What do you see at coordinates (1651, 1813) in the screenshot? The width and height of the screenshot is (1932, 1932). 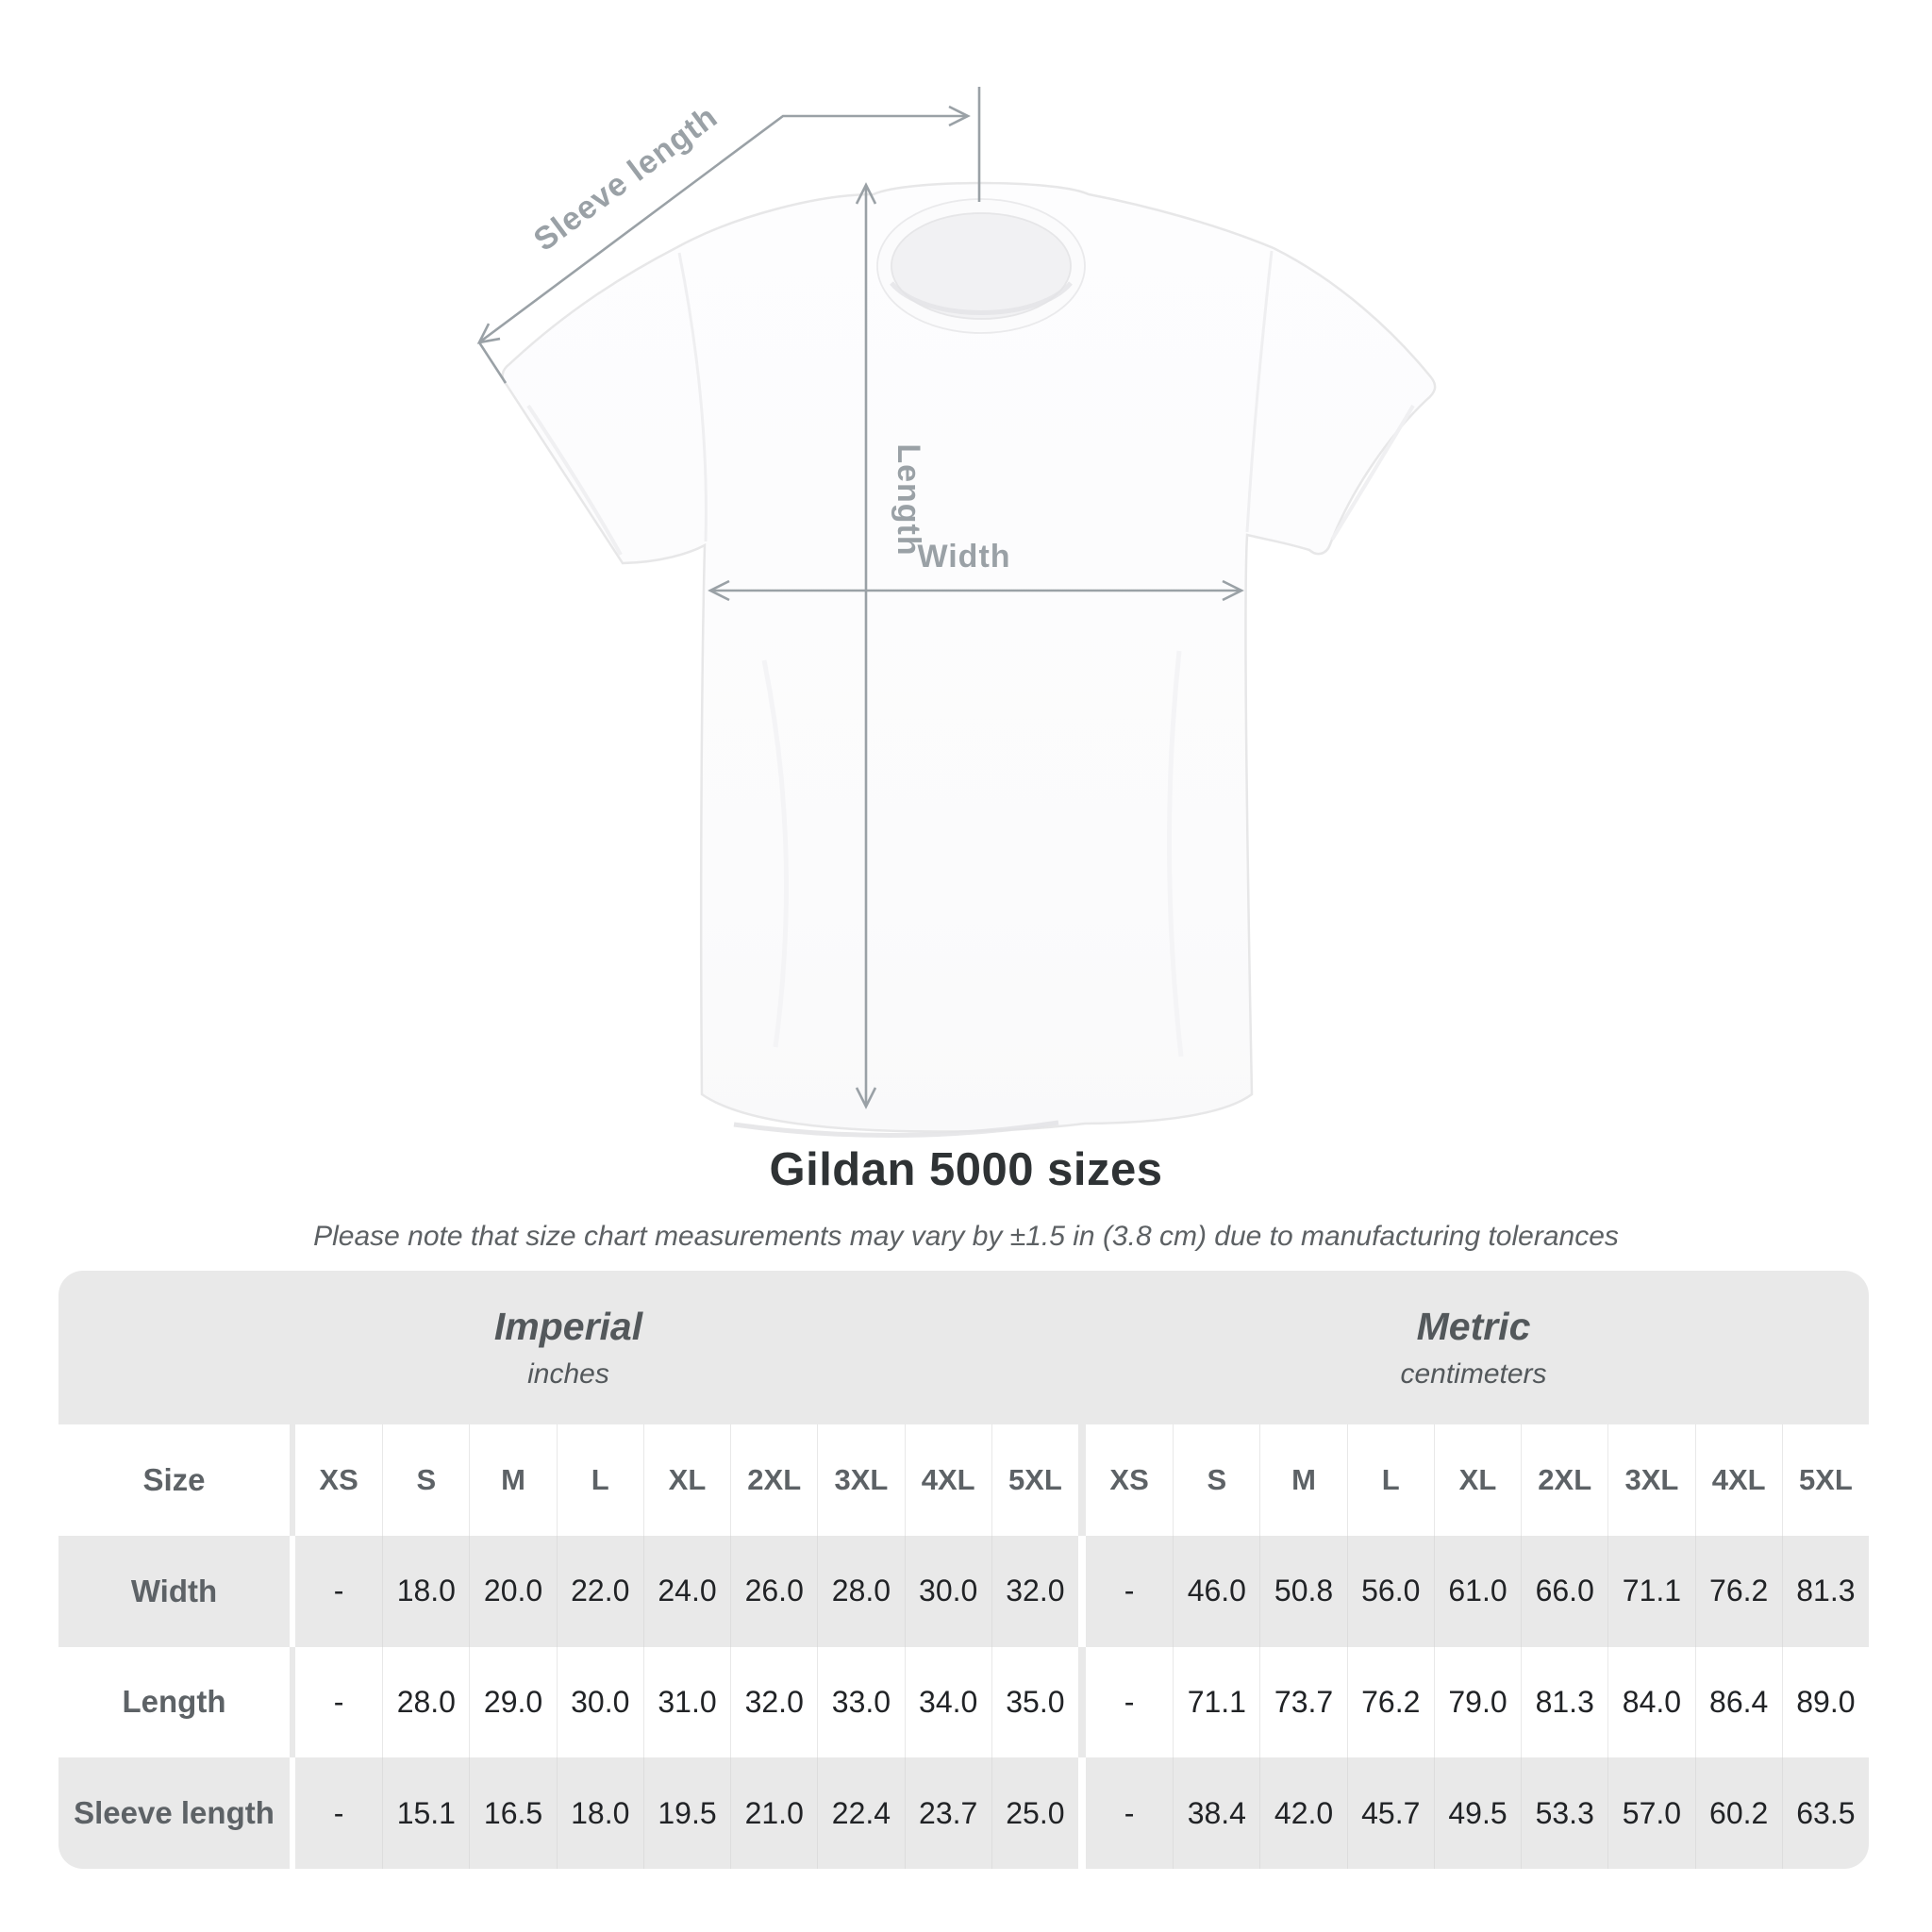 I see `value-cell: 57.0` at bounding box center [1651, 1813].